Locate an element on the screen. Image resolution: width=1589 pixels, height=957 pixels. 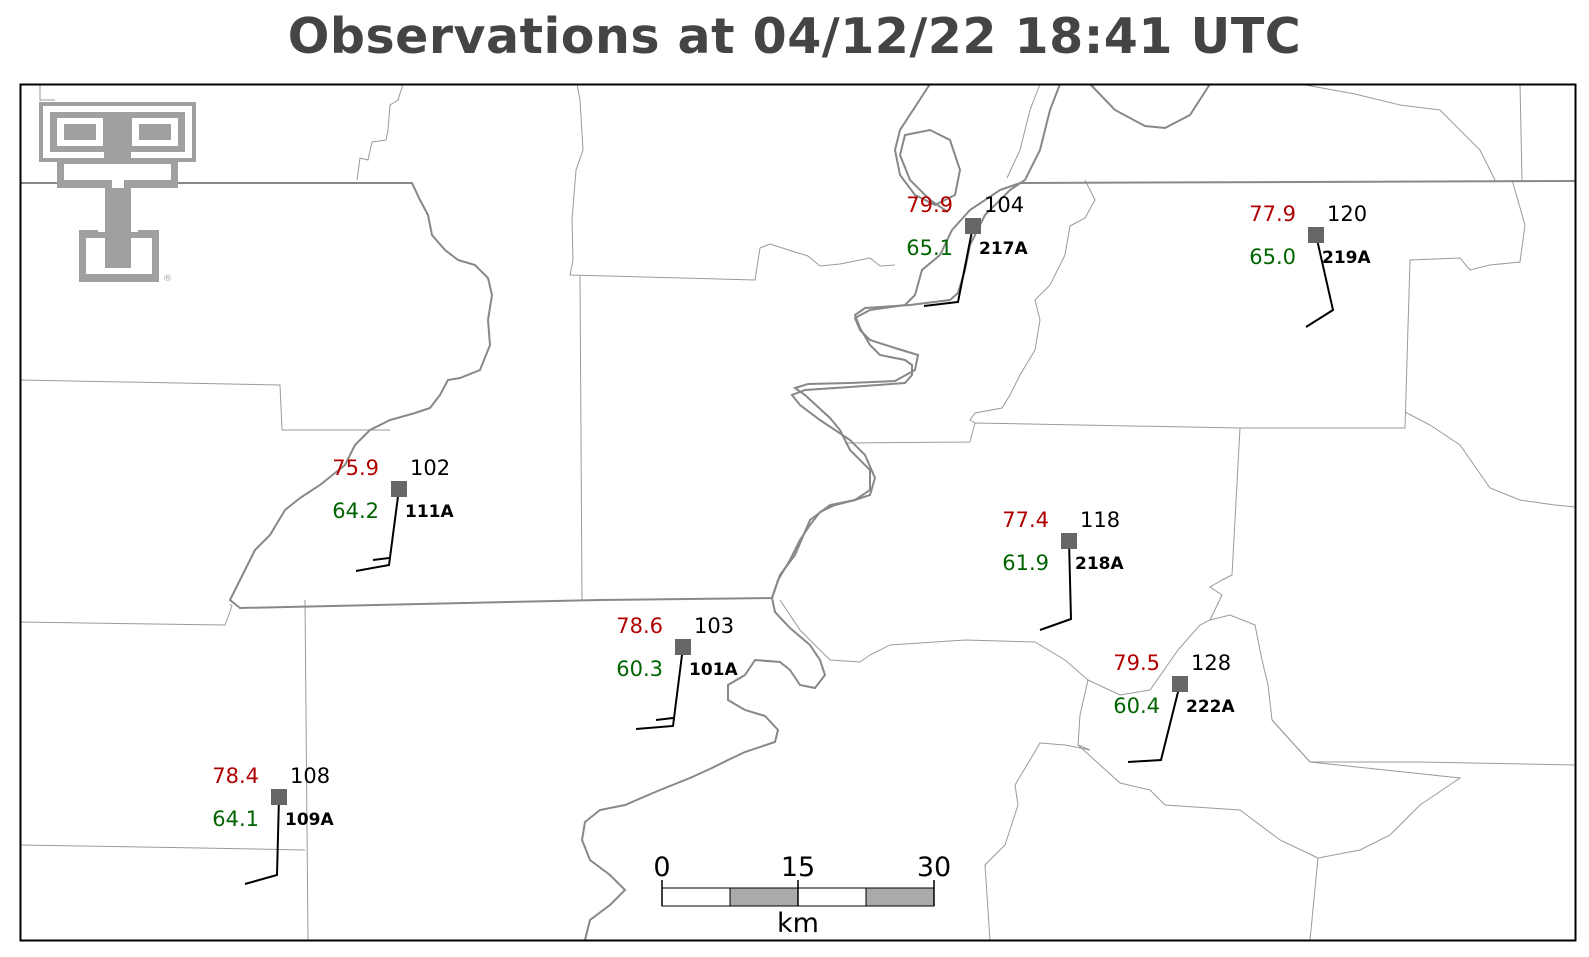
temperature-label: 77.4 is located at coordinates (1025, 520).